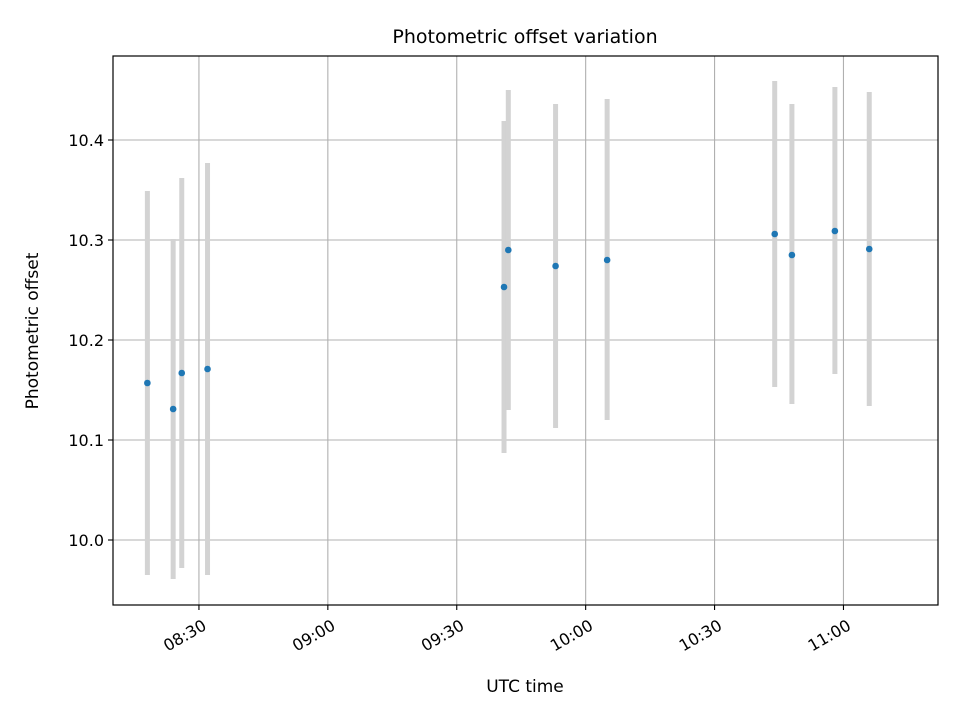 Image resolution: width=960 pixels, height=720 pixels. I want to click on y-tick-label: 10.0, so click(86, 540).